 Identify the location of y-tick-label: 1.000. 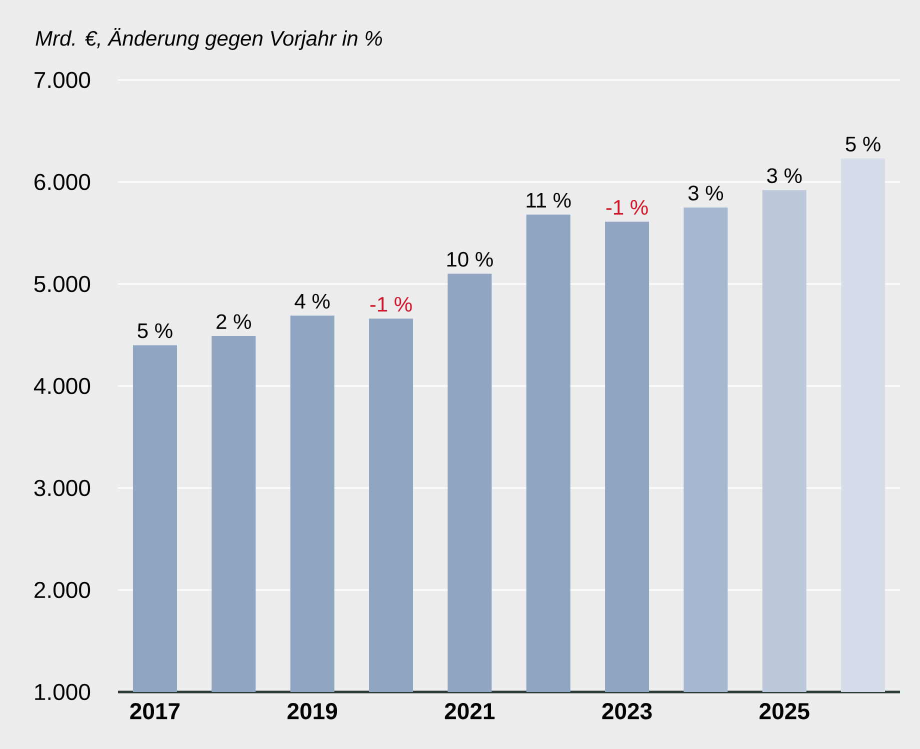
(62, 692).